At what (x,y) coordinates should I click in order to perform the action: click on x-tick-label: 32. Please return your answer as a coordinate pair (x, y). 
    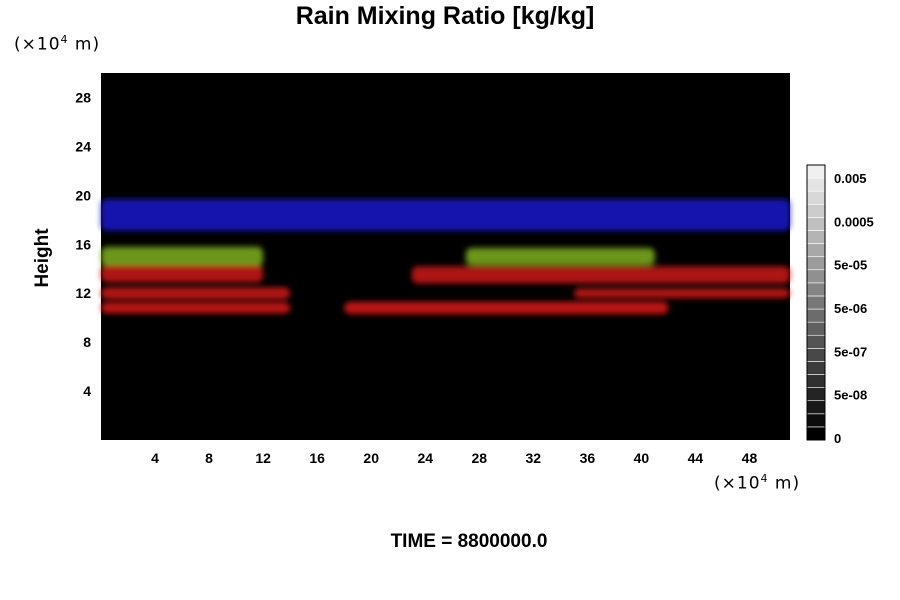
    Looking at the image, I should click on (534, 458).